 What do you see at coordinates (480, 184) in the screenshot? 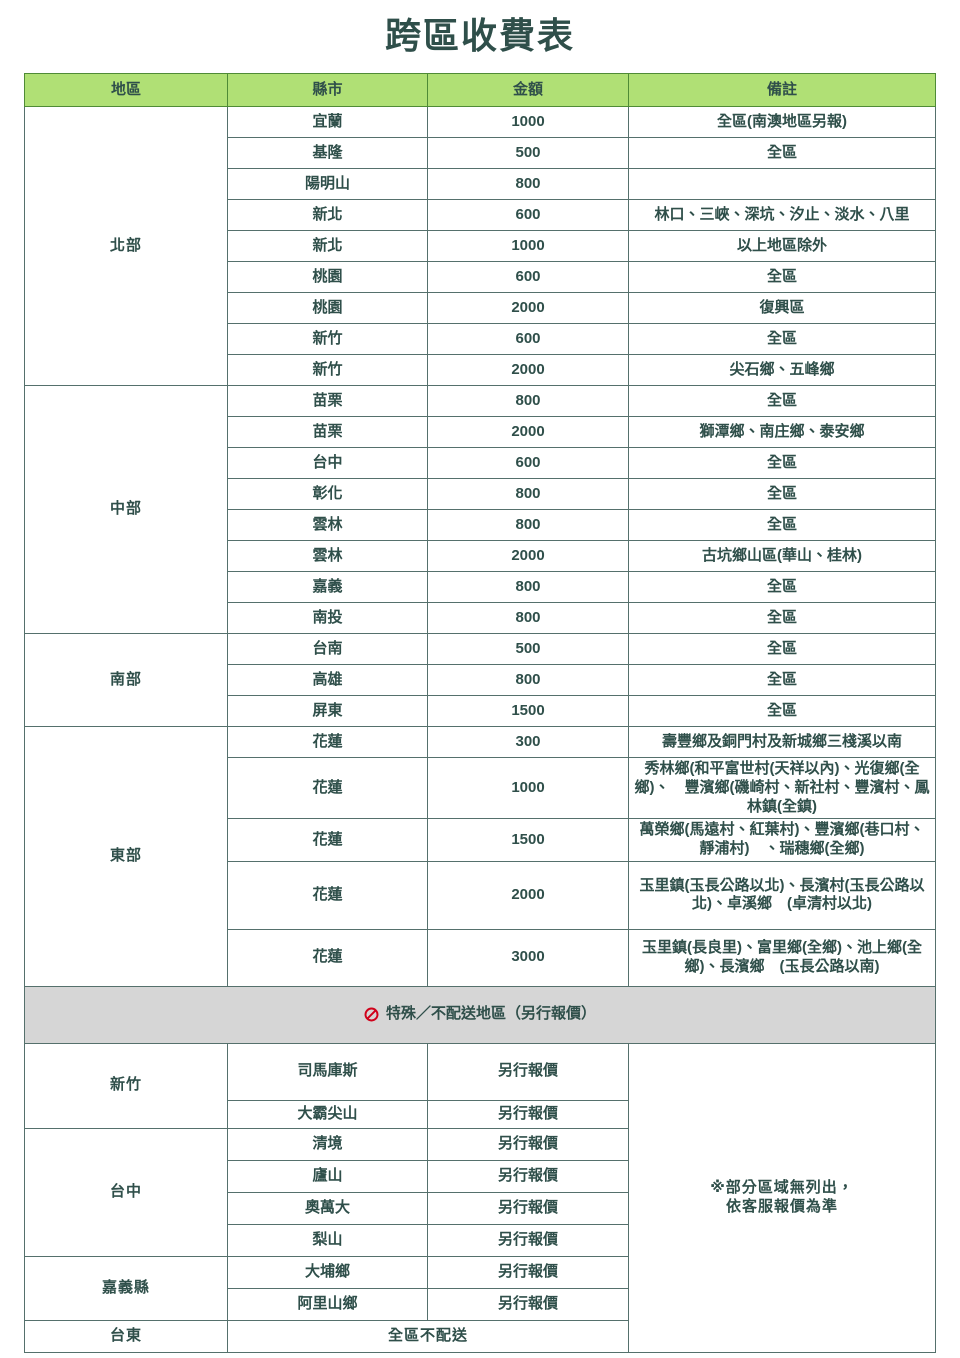
I see `table-row: 陽明山 800` at bounding box center [480, 184].